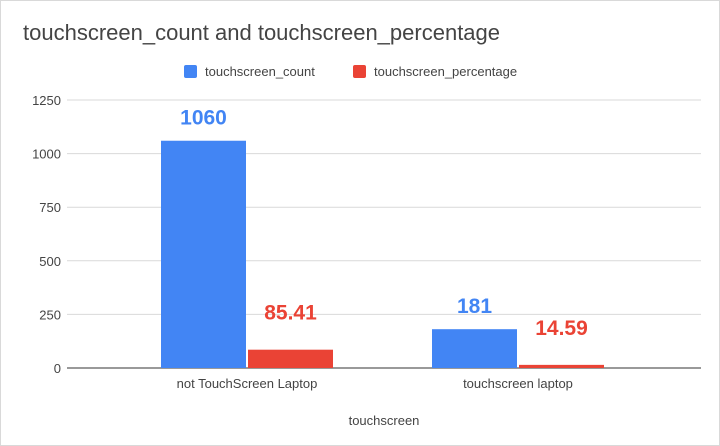 The image size is (720, 446). Describe the element at coordinates (247, 383) in the screenshot. I see `x-tick-label: not TouchScreen Laptop` at that location.